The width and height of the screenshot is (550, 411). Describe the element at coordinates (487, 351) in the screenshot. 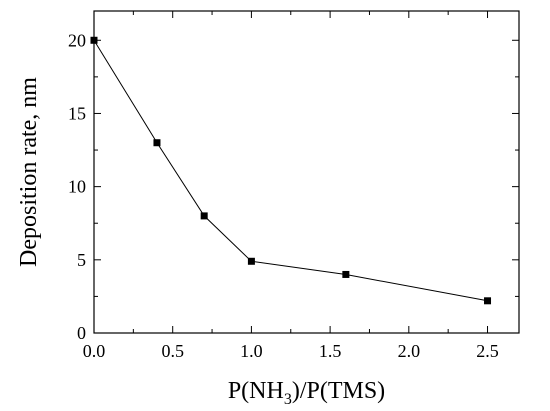

I see `x-tick-label: 2.5` at that location.